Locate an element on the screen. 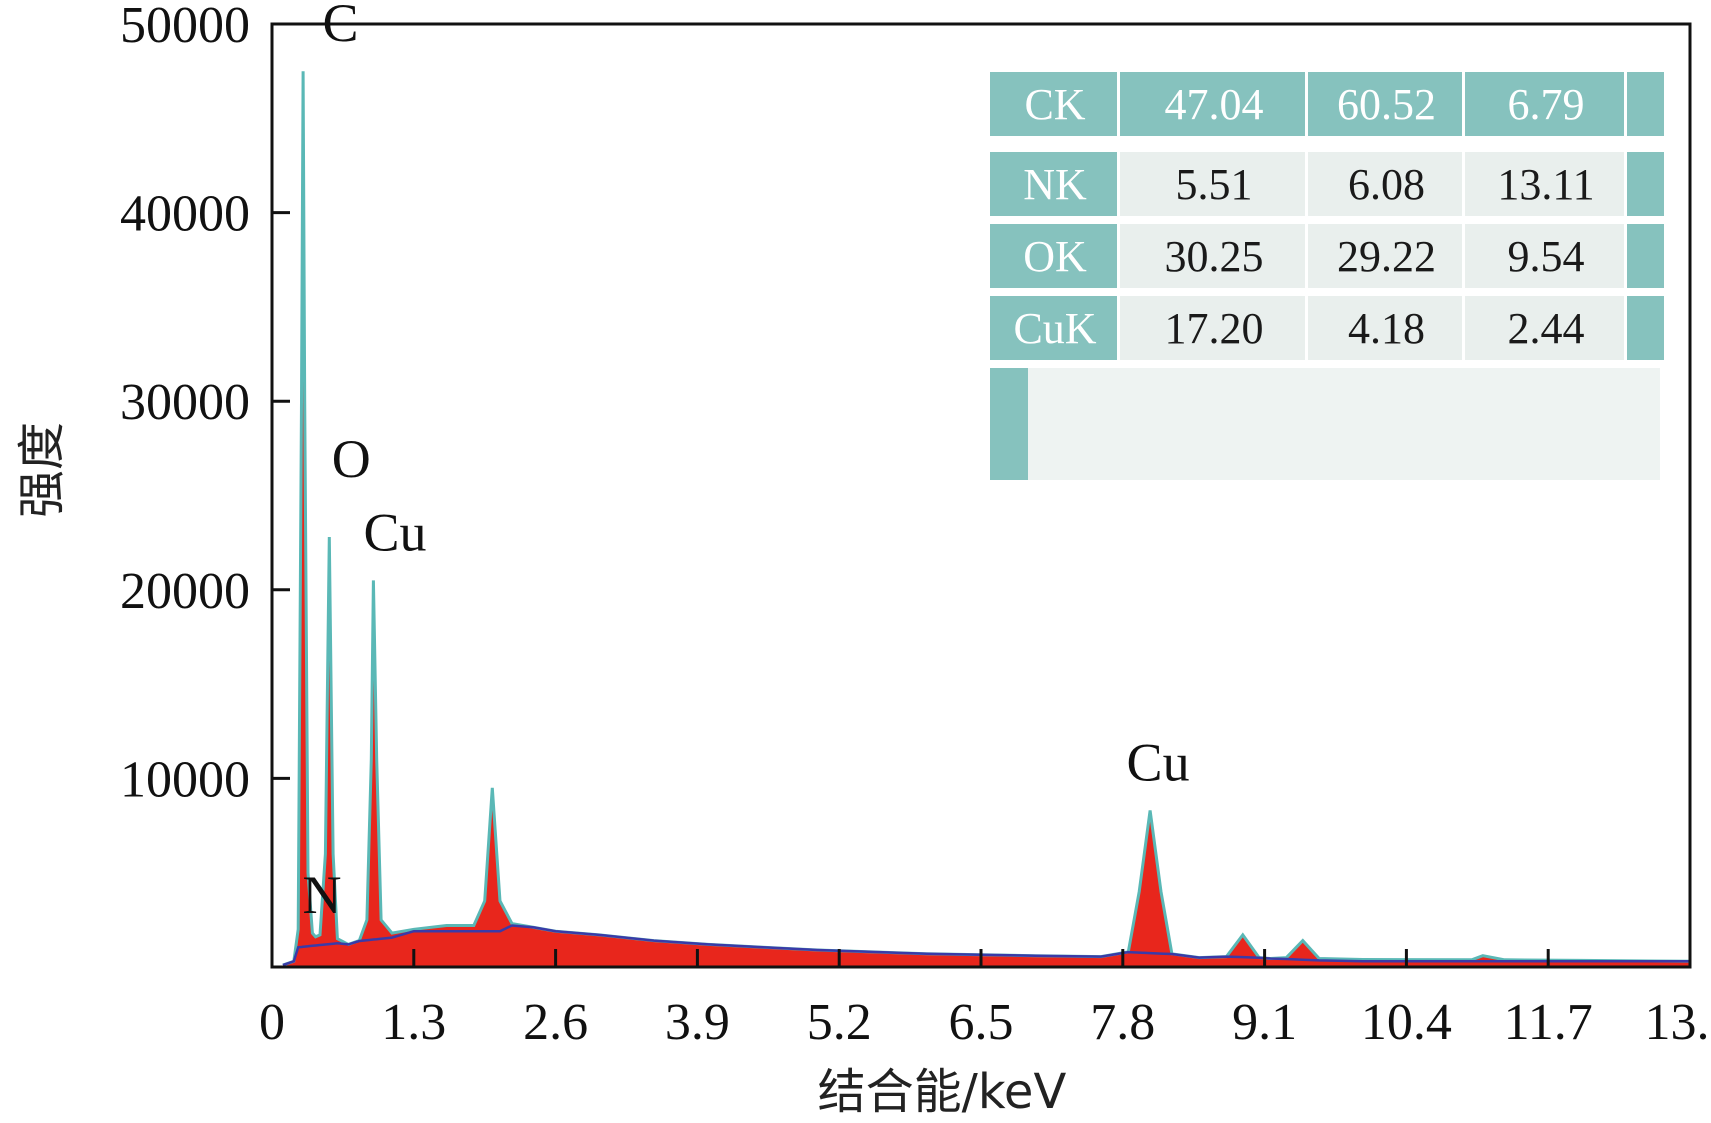 This screenshot has width=1711, height=1123. y-tick-label: 10000 is located at coordinates (185, 779).